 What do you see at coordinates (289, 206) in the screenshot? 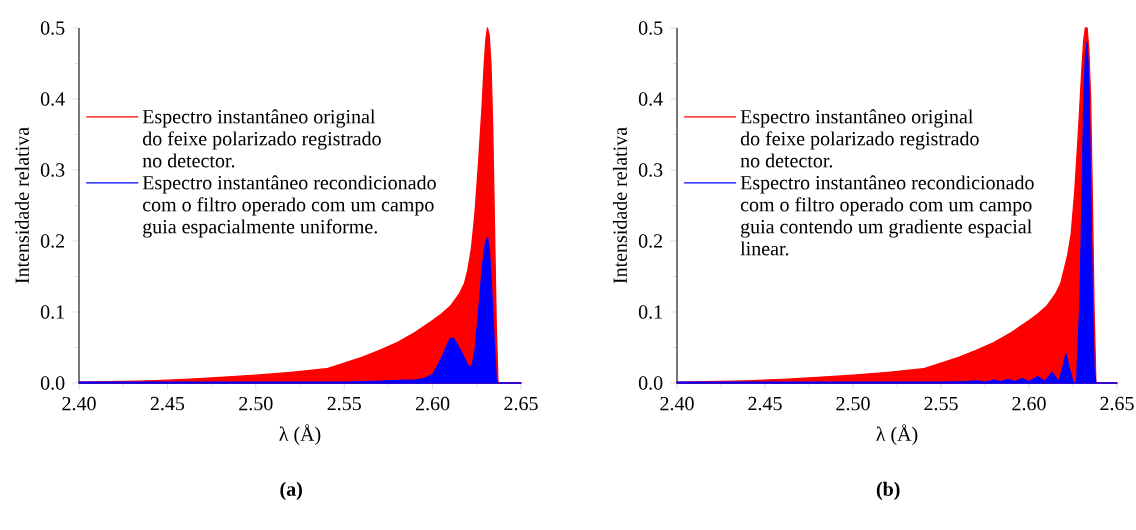
I see `legend-label: Espectro instantâneo recondicionado com o filtro operado com um campo guia espacialmente uniforme.` at bounding box center [289, 206].